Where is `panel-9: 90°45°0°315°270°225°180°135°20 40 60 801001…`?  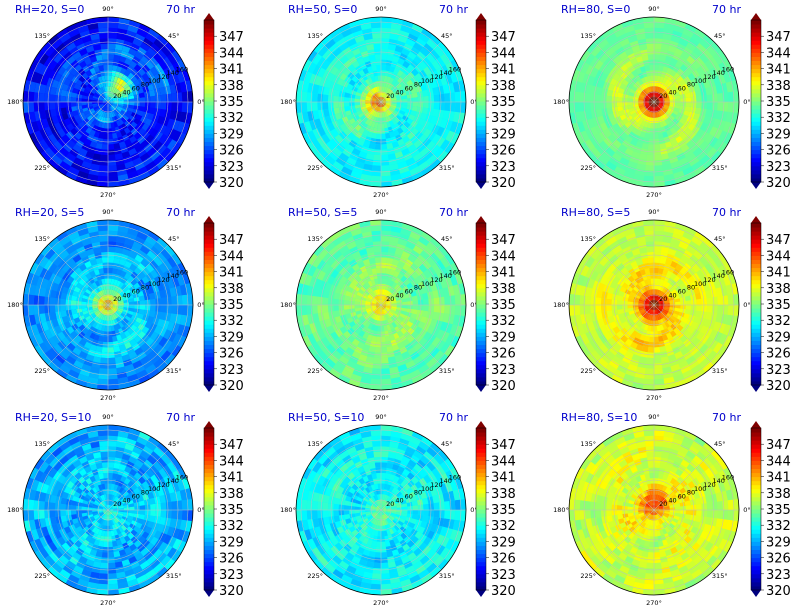
panel-9: 90°45°0°315°270°225°180°135°20 40 60 801001… is located at coordinates (672, 509).